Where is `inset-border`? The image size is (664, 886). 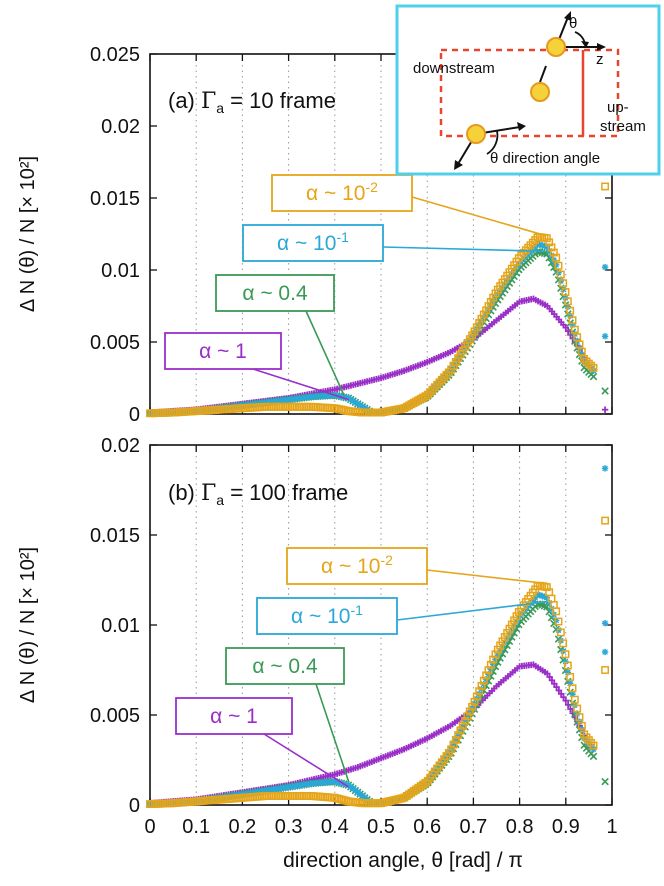 inset-border is located at coordinates (528, 90).